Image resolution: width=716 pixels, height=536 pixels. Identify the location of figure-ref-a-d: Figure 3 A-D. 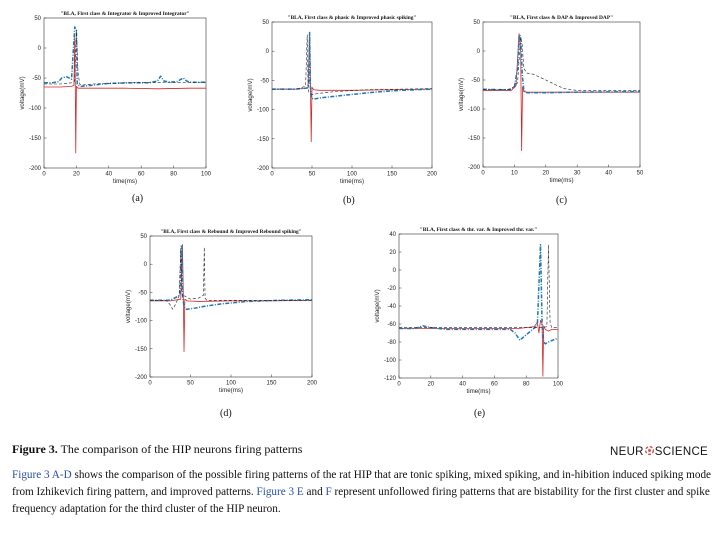
(42, 475).